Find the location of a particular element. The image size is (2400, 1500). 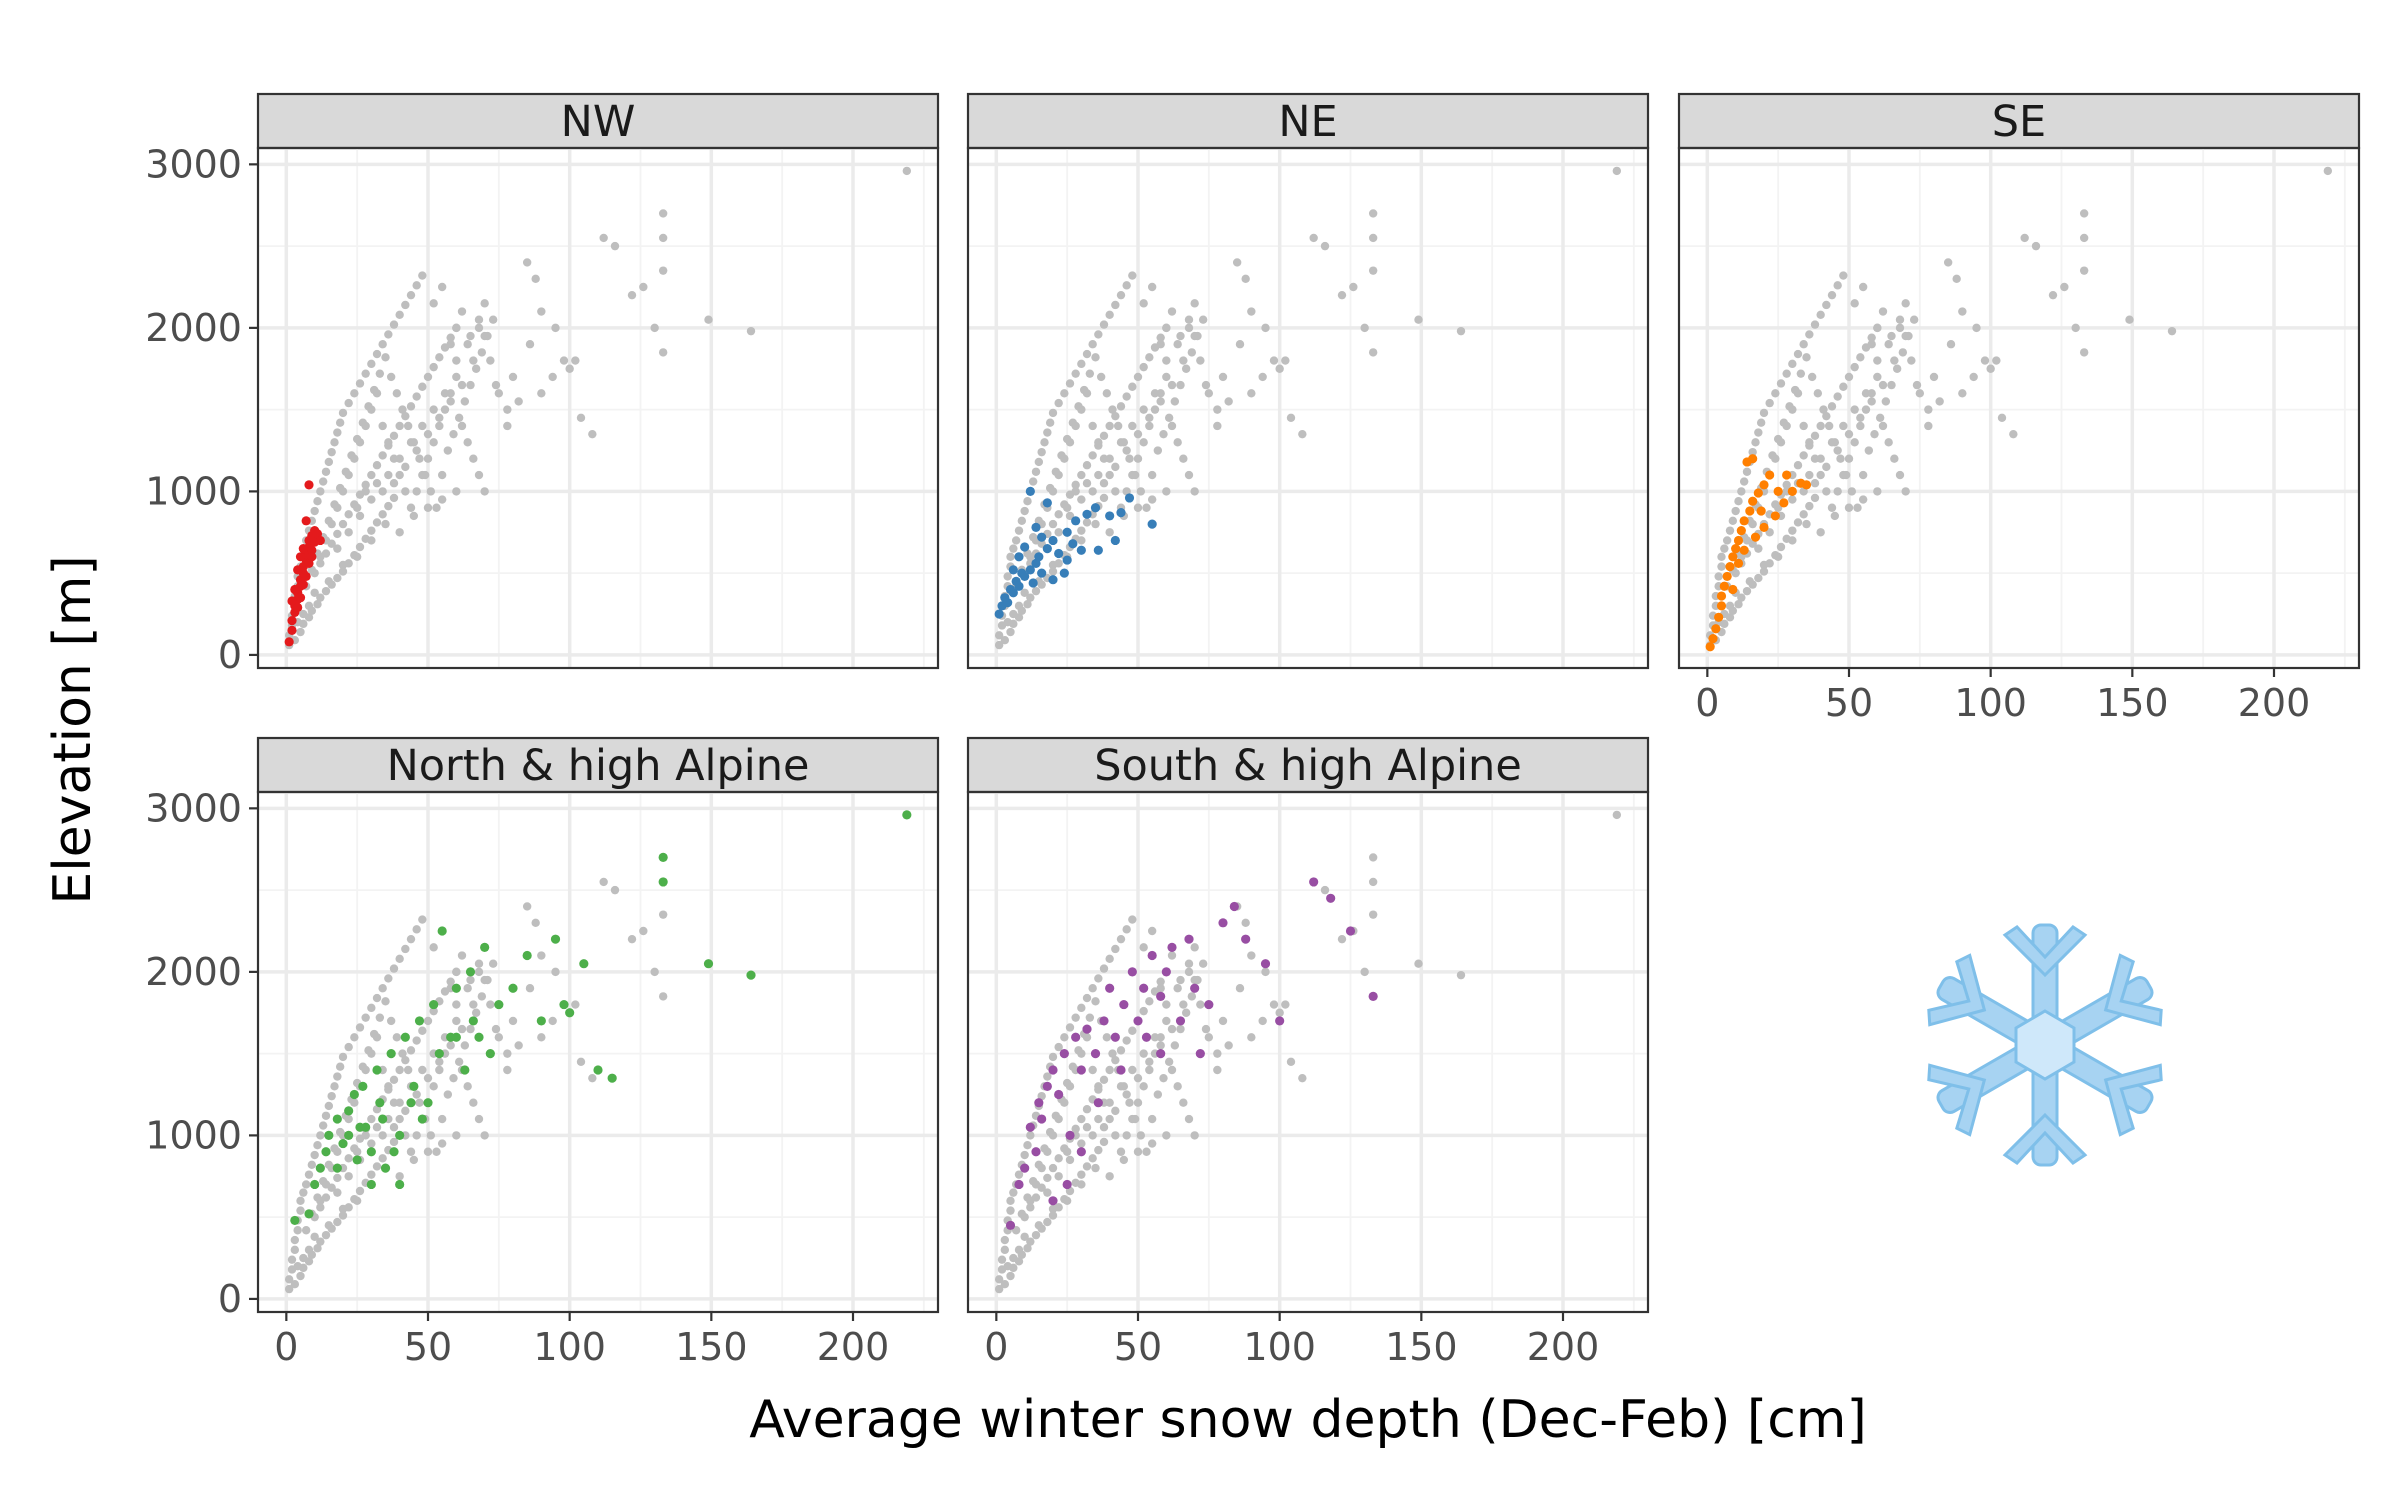

snowflake-icon is located at coordinates (2045, 1045).